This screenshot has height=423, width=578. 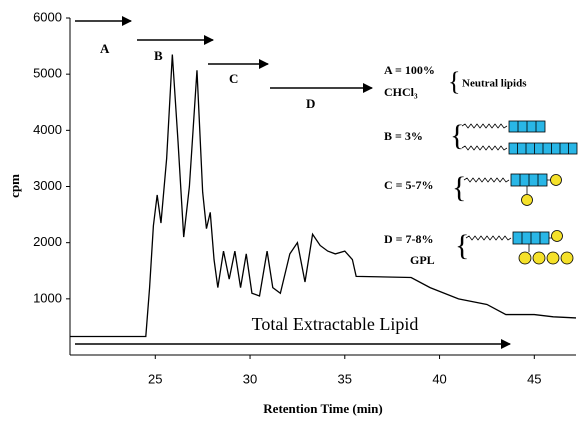 What do you see at coordinates (47, 297) in the screenshot?
I see `y-tick-label: 1000` at bounding box center [47, 297].